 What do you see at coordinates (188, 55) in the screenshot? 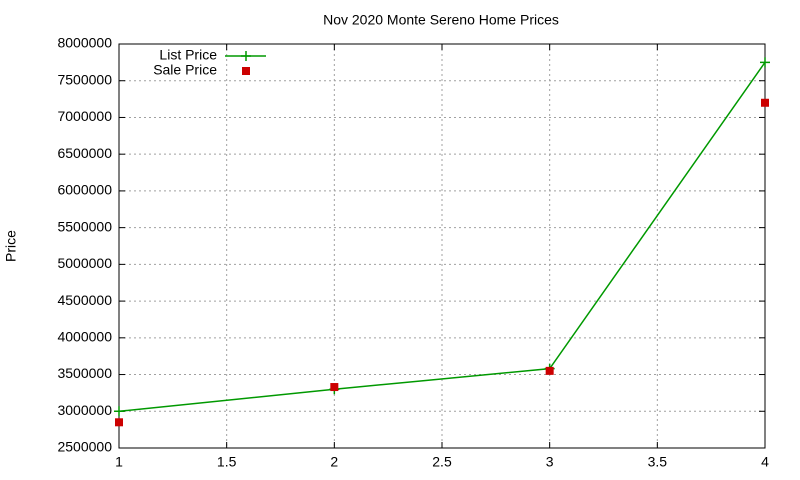
I see `legend-label: List Price` at bounding box center [188, 55].